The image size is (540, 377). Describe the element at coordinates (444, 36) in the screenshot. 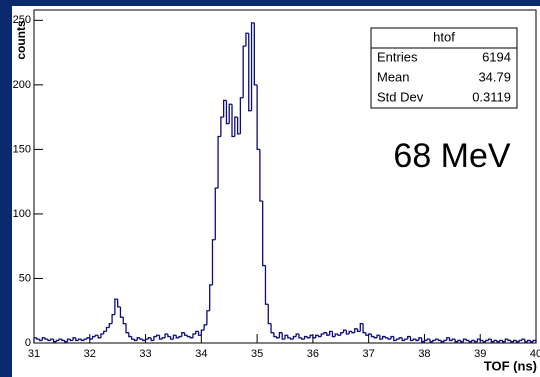

I see `stats-title: htof` at that location.